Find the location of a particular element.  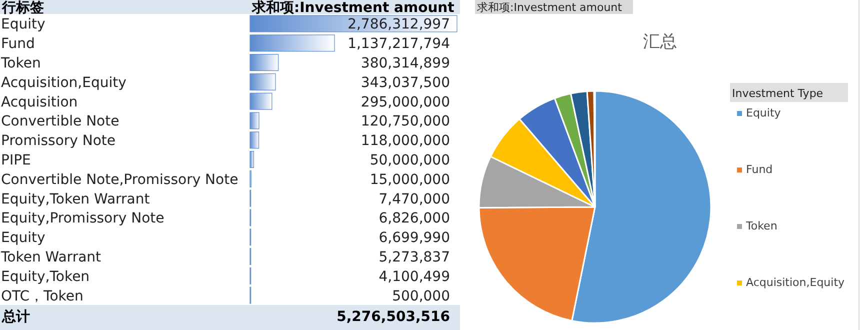

data-label: 6,826,000 is located at coordinates (414, 218).